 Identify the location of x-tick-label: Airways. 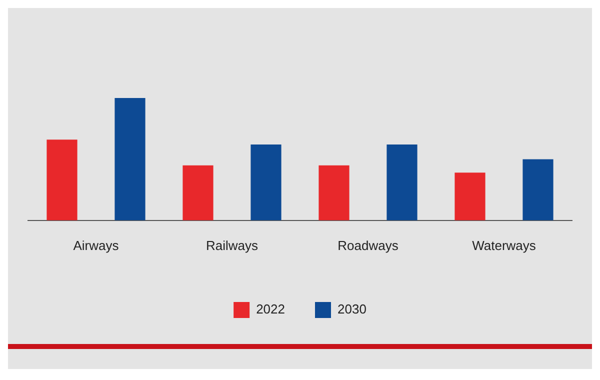
(96, 245).